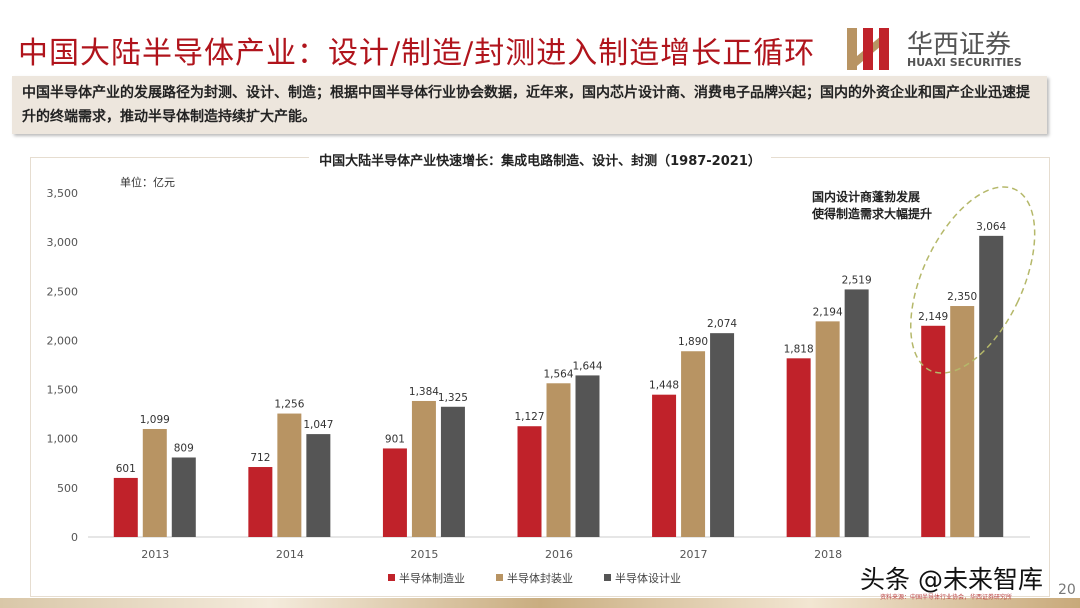 Image resolution: width=1080 pixels, height=608 pixels. I want to click on logo-text-en: HUAXI SECURITIES, so click(964, 62).